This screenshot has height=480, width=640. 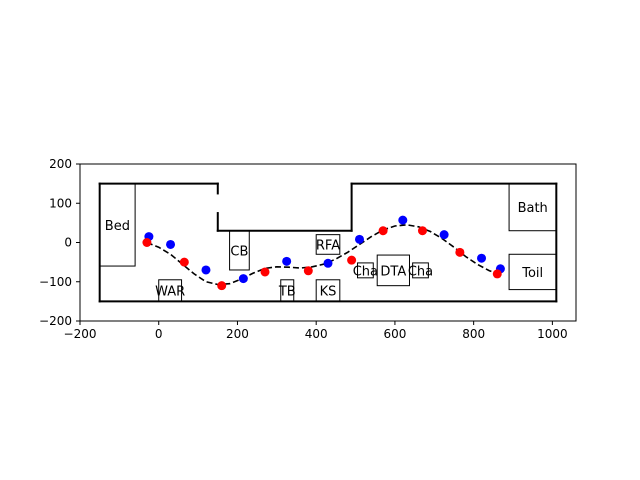 What do you see at coordinates (287, 292) in the screenshot?
I see `room-label: TB` at bounding box center [287, 292].